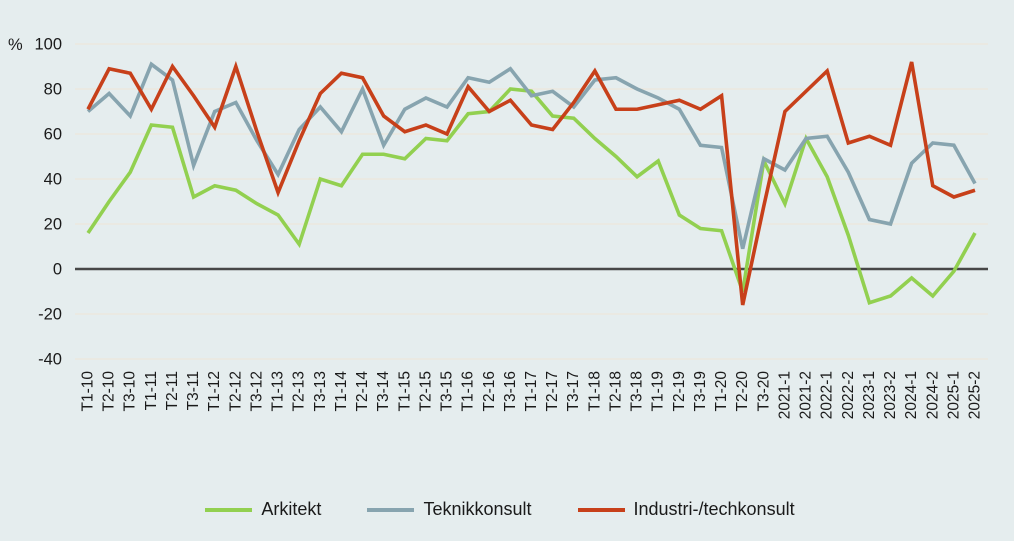 The height and width of the screenshot is (541, 1014). Describe the element at coordinates (742, 391) in the screenshot. I see `x-tick-label: T2-20` at that location.